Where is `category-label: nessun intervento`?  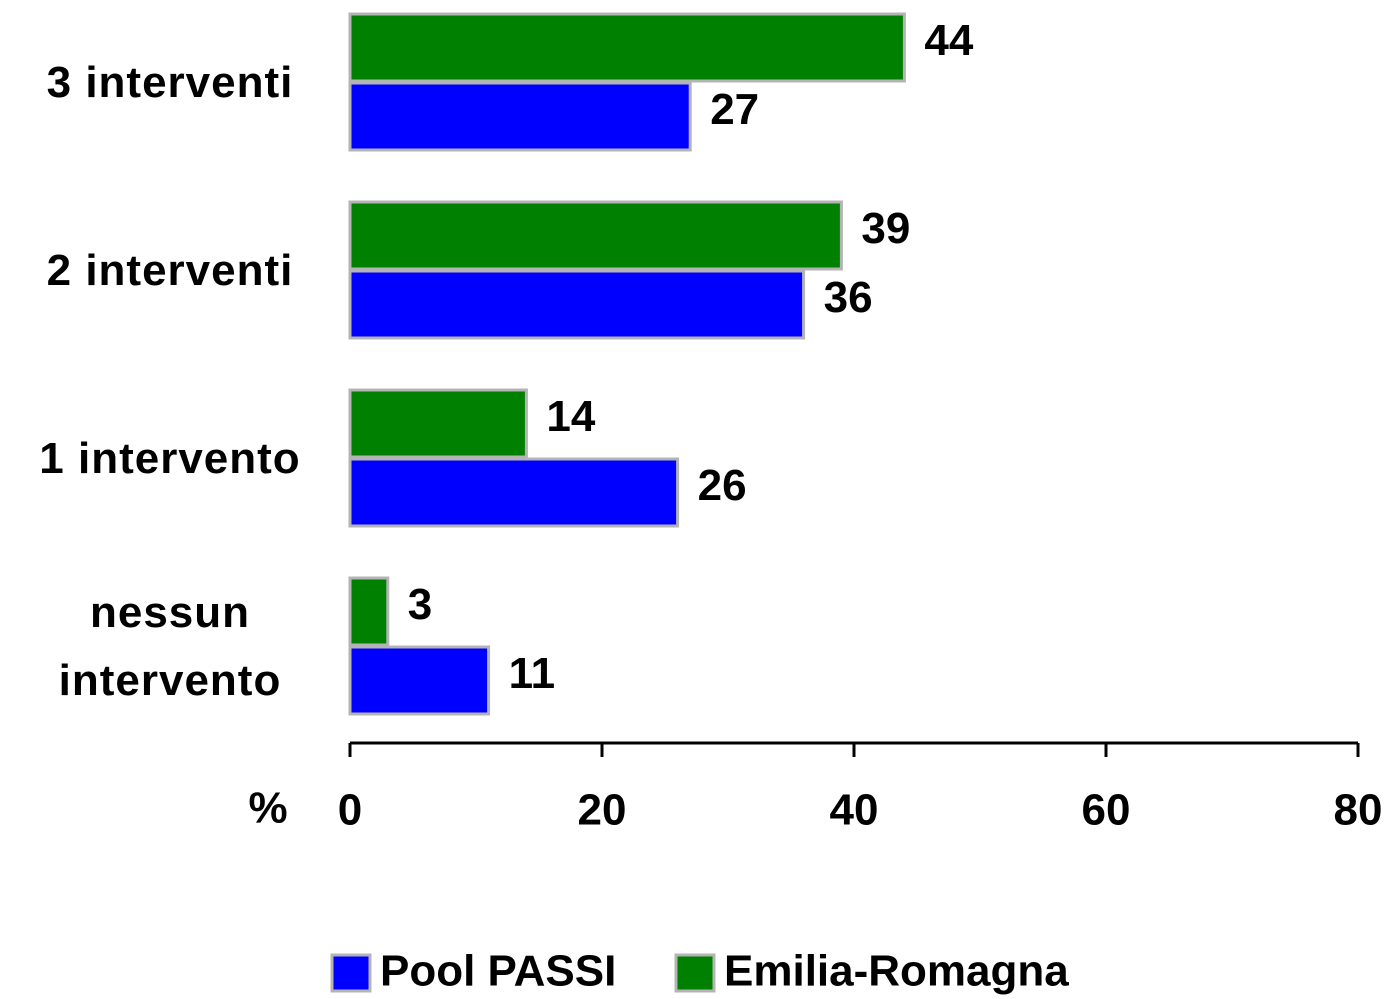
category-label: nessun intervento is located at coordinates (170, 646).